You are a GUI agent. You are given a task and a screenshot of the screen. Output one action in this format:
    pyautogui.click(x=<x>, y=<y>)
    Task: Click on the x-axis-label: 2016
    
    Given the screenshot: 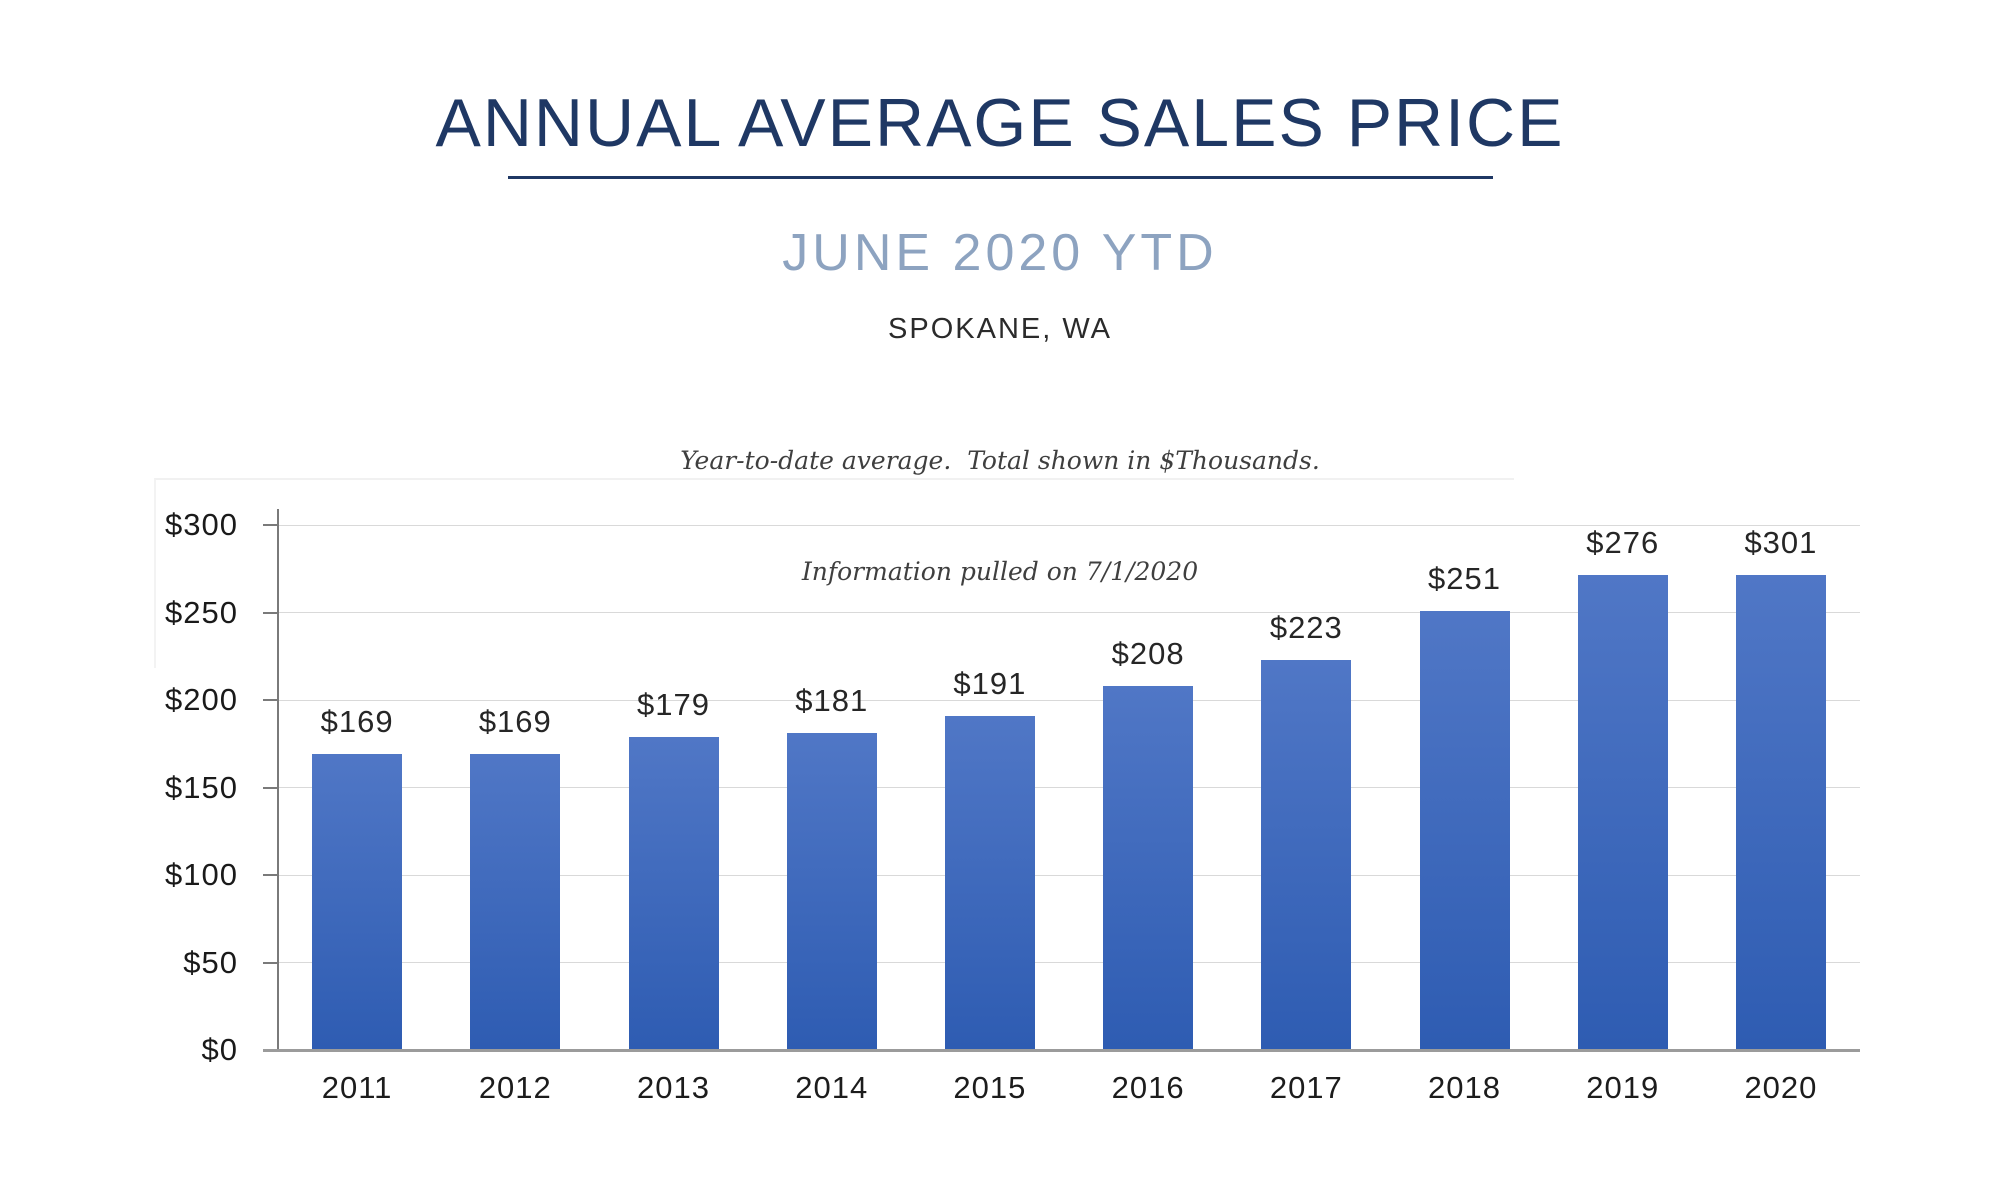 What is the action you would take?
    pyautogui.click(x=1148, y=1087)
    